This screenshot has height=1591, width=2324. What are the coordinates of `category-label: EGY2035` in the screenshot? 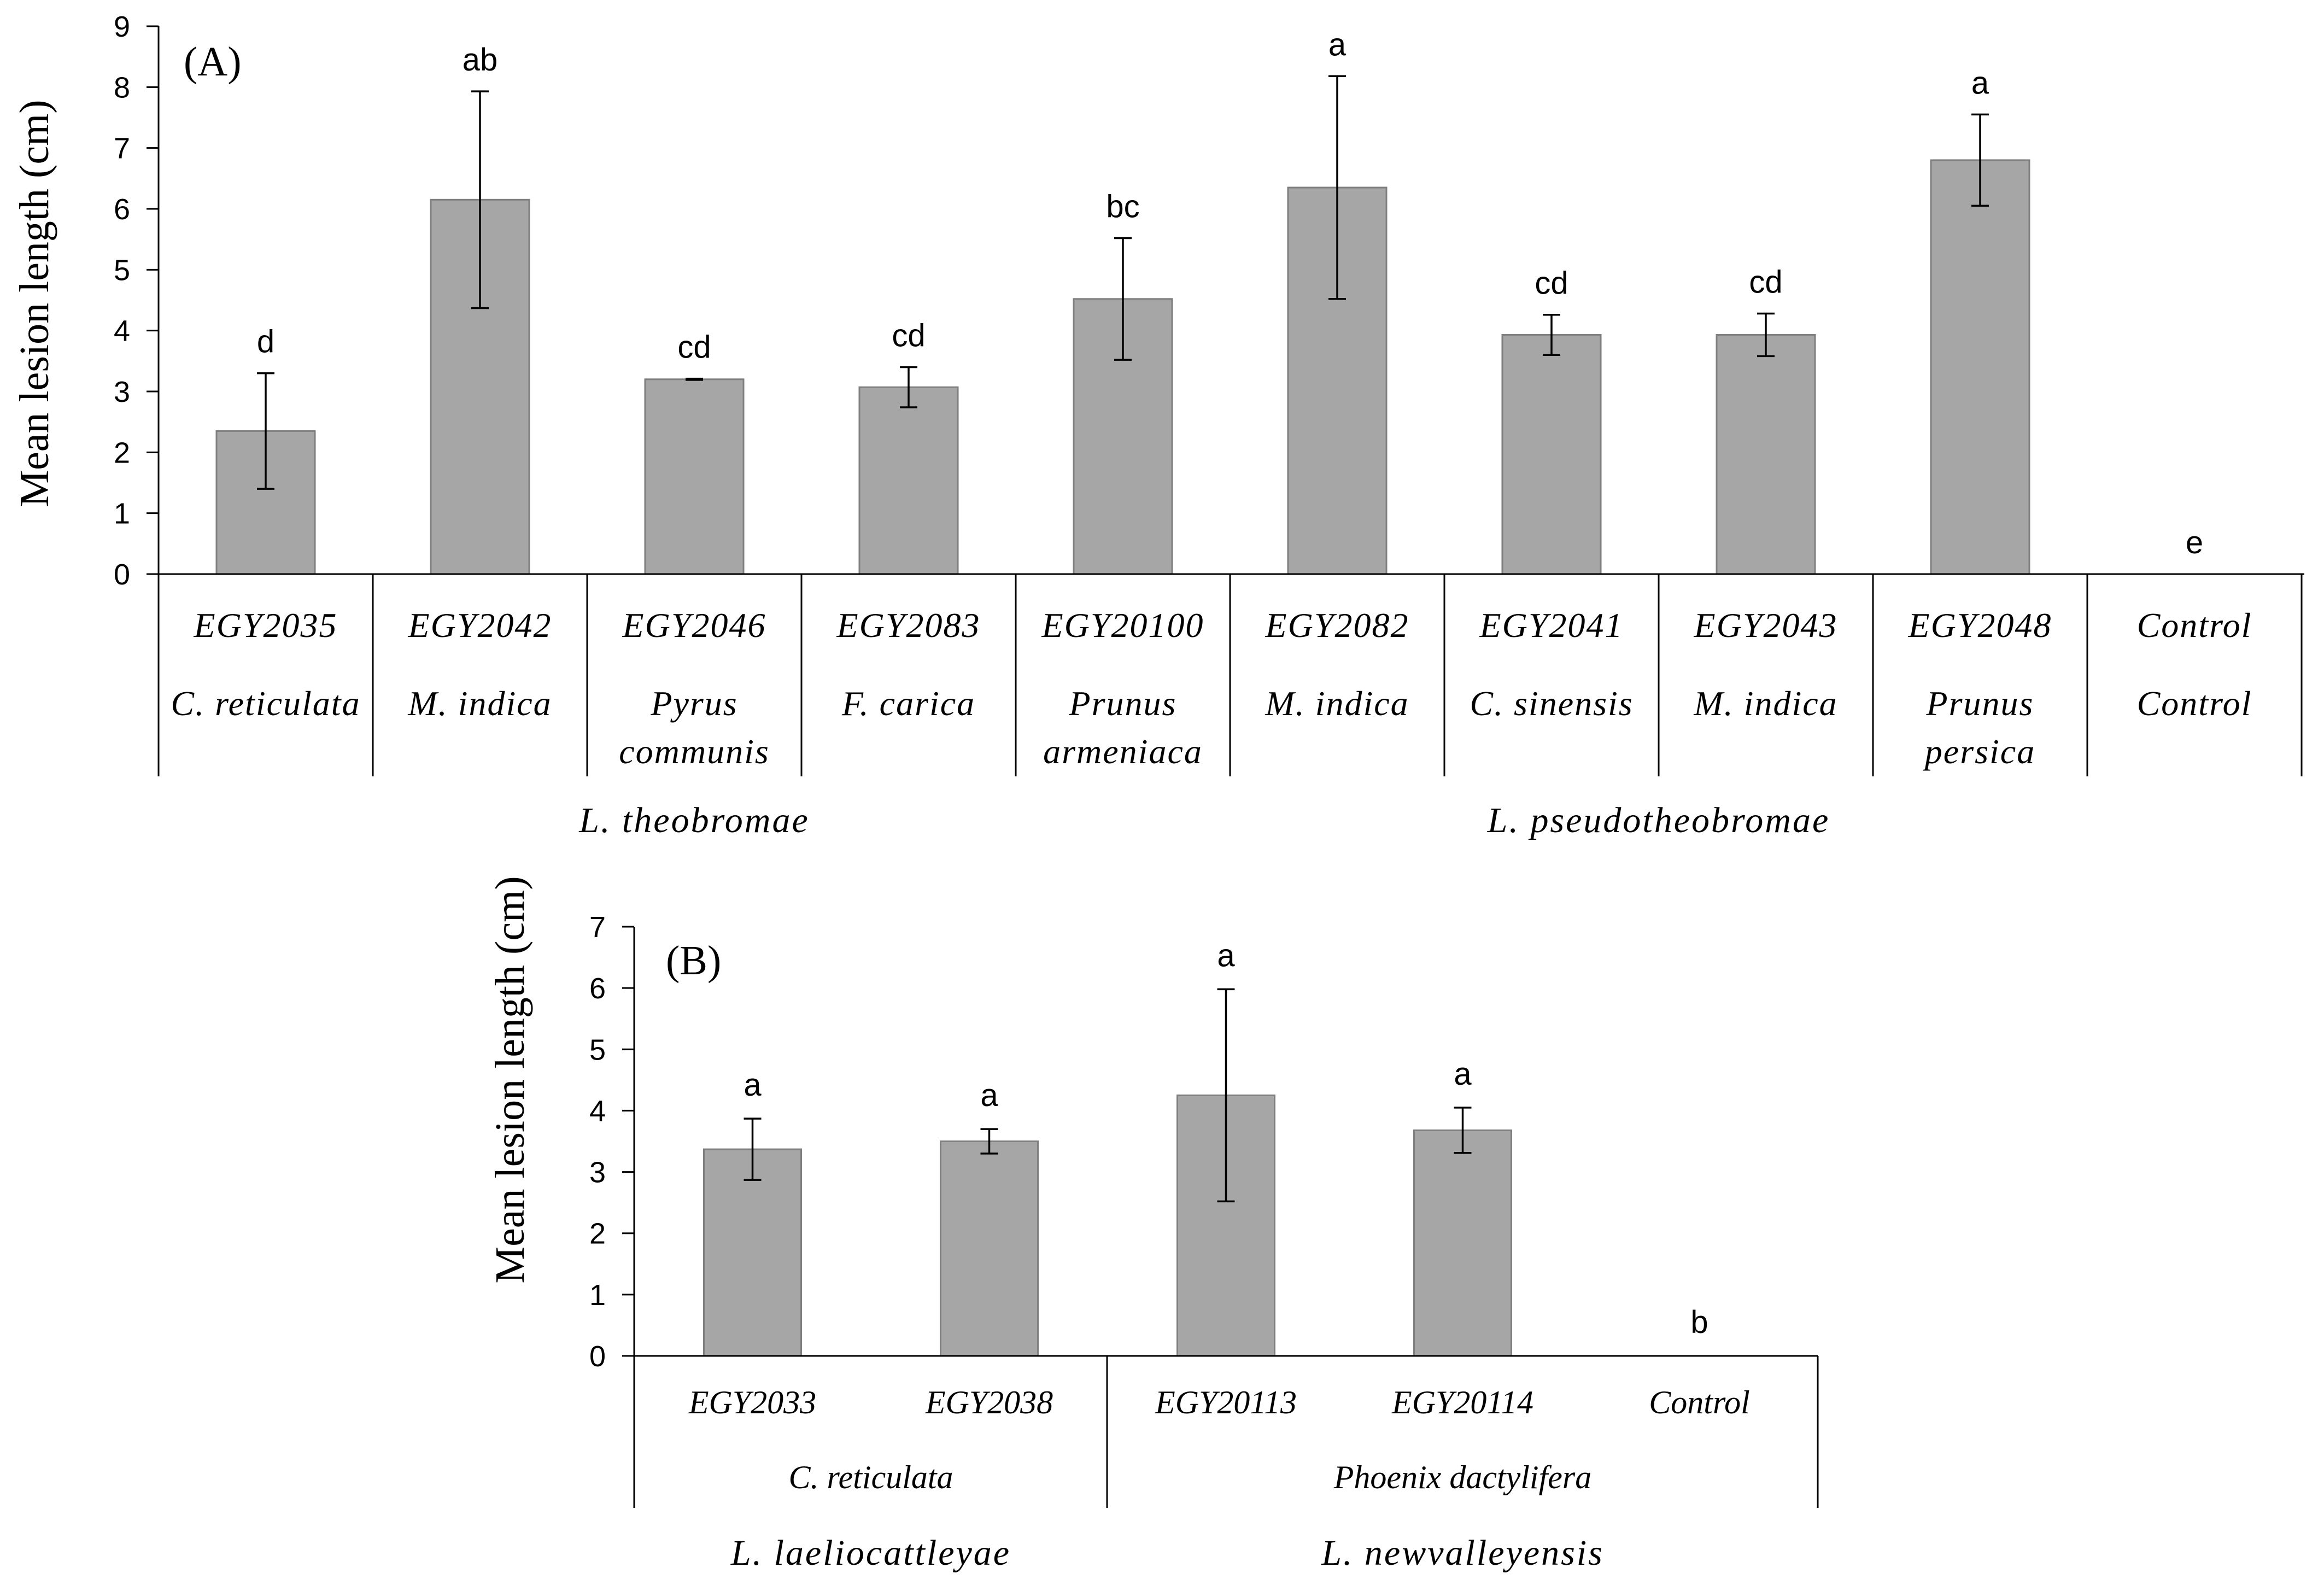 It's located at (266, 625).